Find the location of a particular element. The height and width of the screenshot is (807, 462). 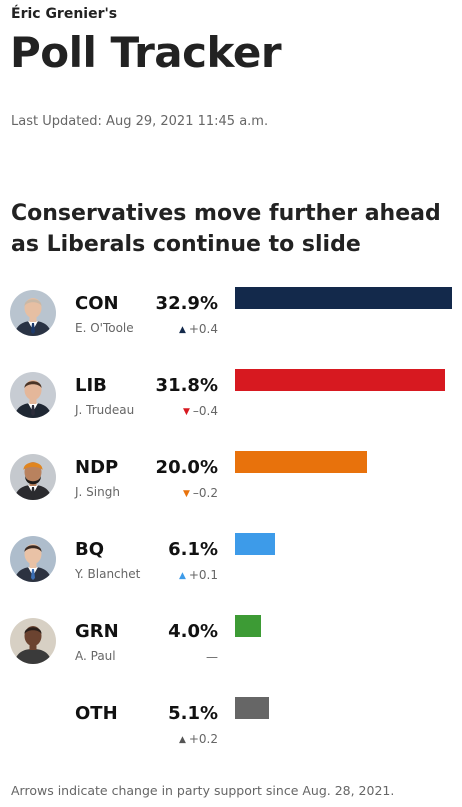

data-label: 31.8% is located at coordinates (186, 385).